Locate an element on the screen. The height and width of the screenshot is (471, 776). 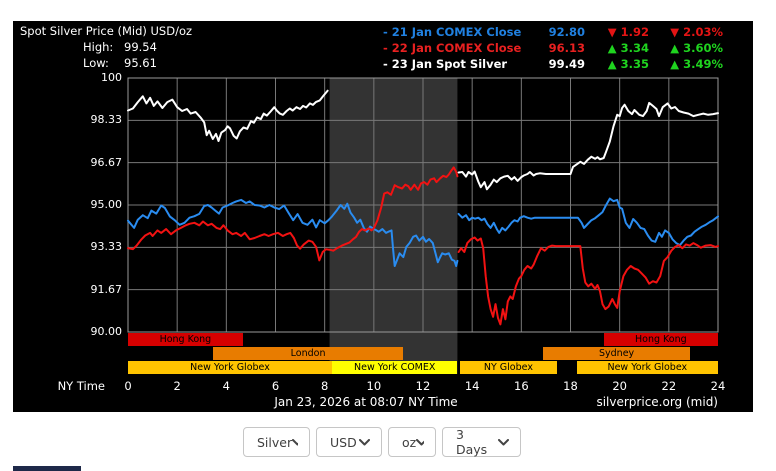
legend-row: - 22 Jan COMEX Close 96.13 ▲ 3.34 ▲ 3.60% is located at coordinates (553, 48).